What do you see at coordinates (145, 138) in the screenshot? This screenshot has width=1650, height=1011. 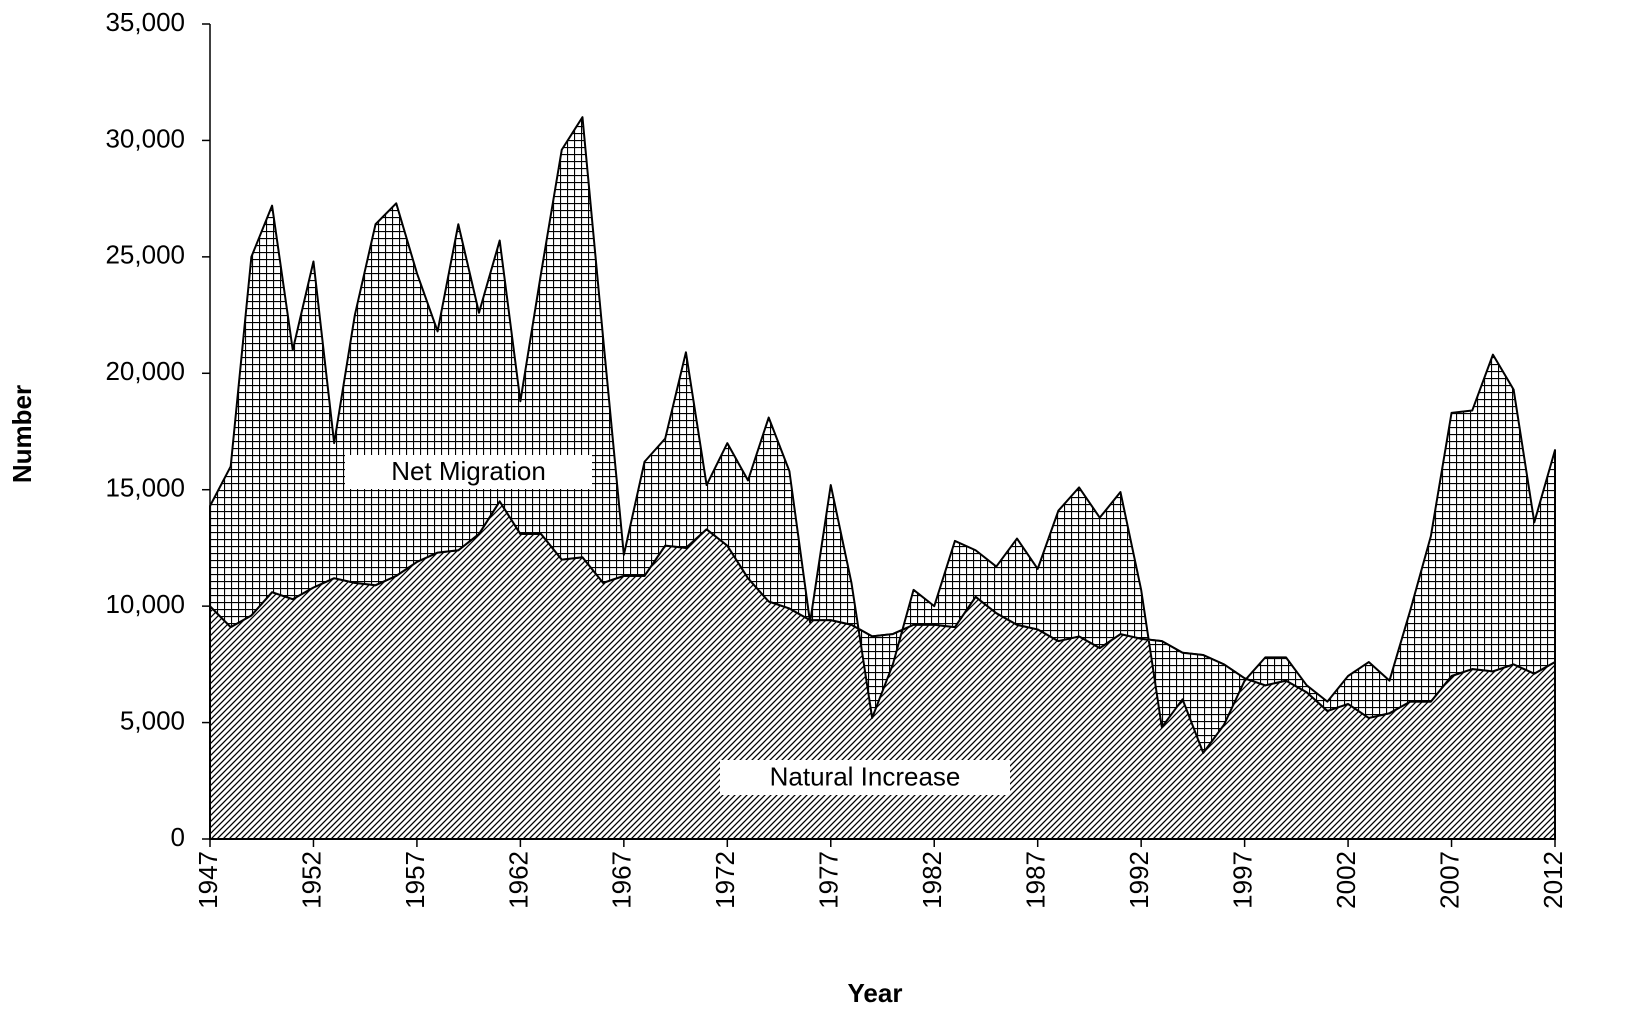 I see `y-tick-label: 30,000` at bounding box center [145, 138].